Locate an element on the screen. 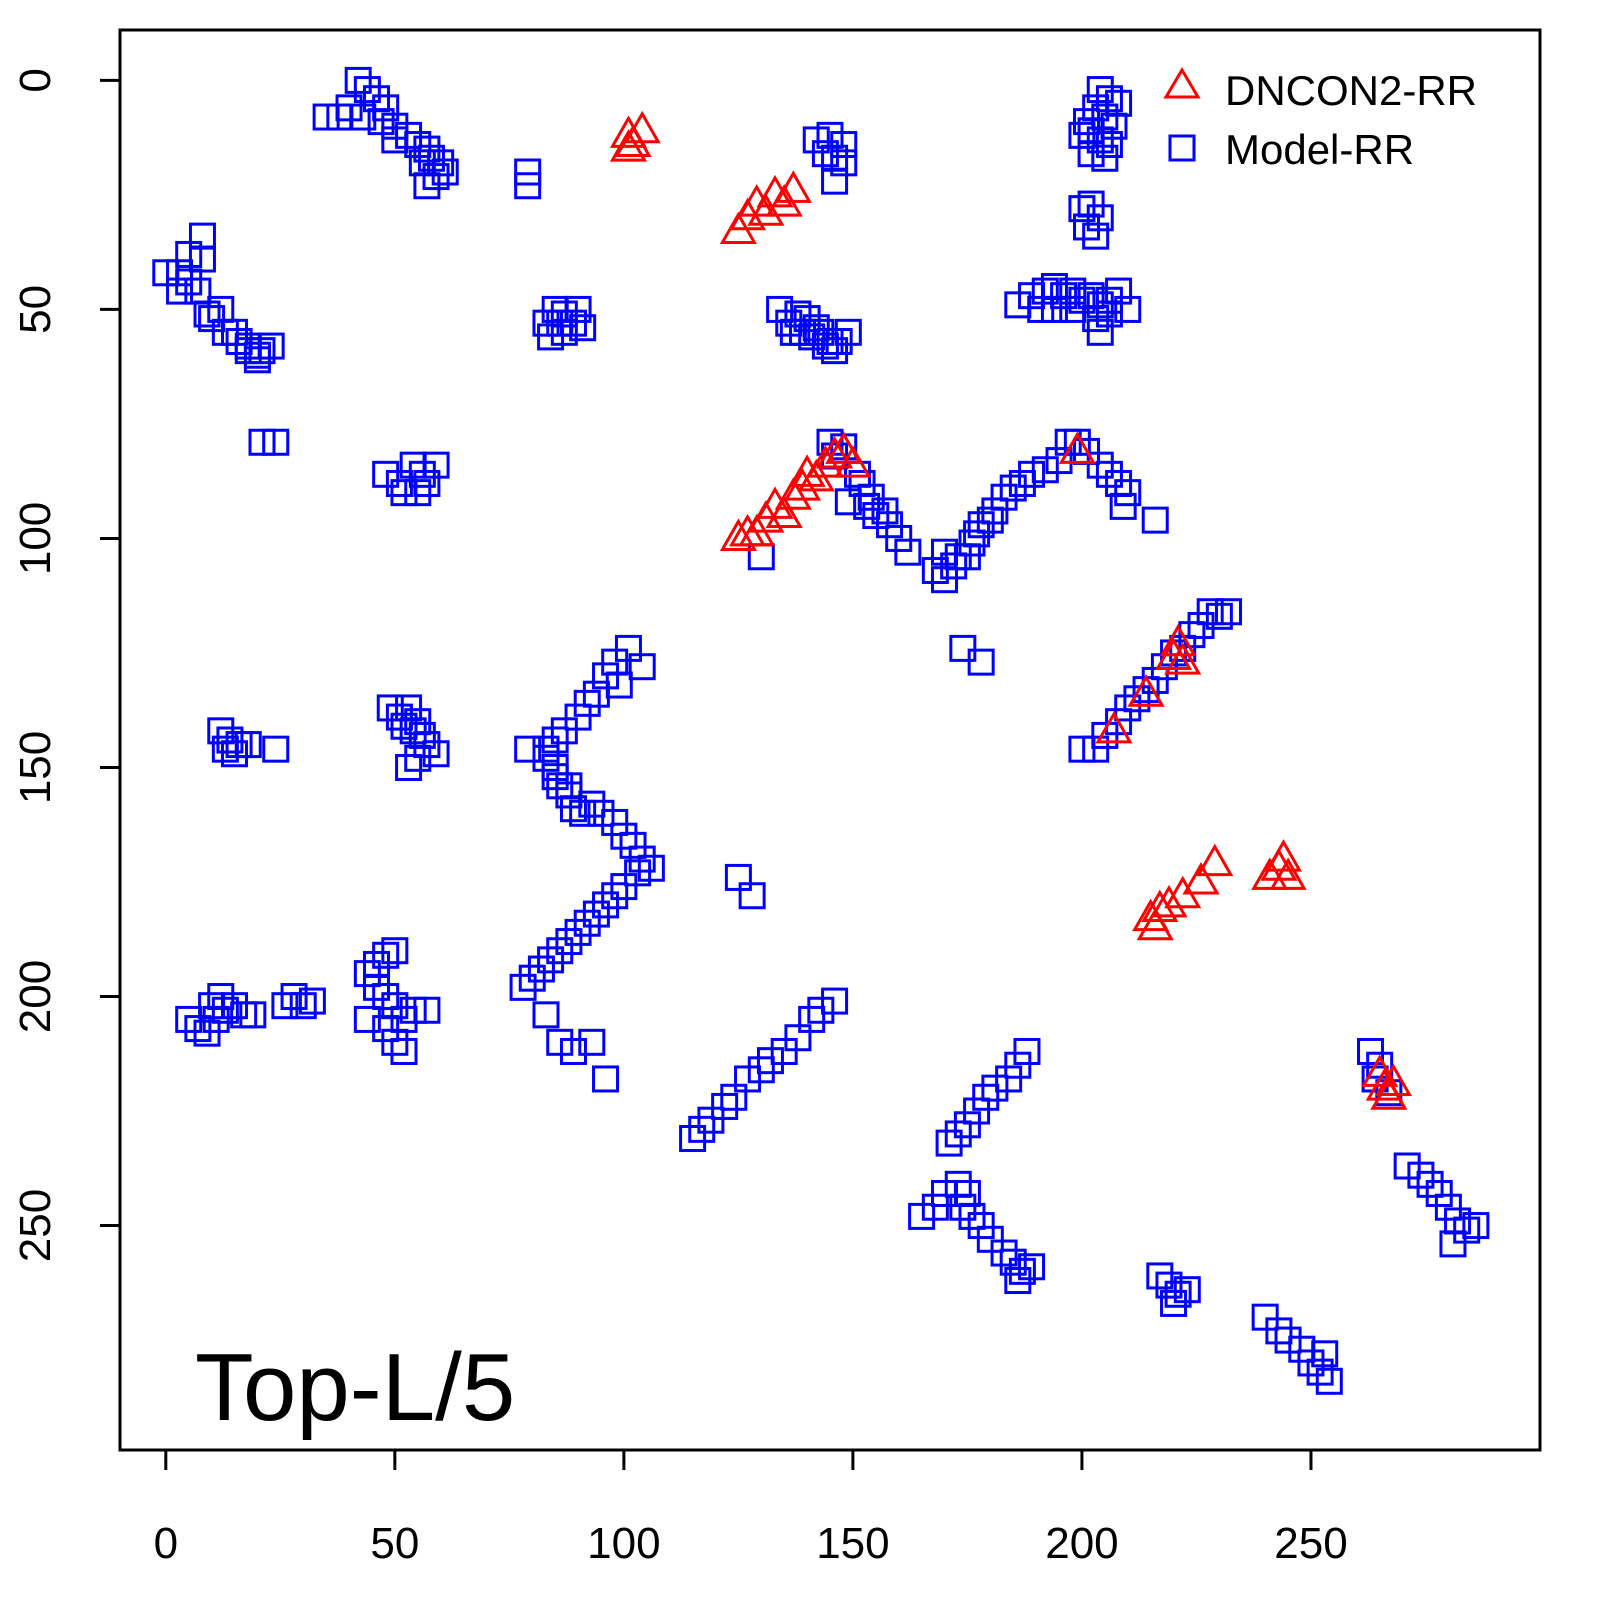 The width and height of the screenshot is (1600, 1600). x-tick-label: 250 is located at coordinates (1310, 1543).